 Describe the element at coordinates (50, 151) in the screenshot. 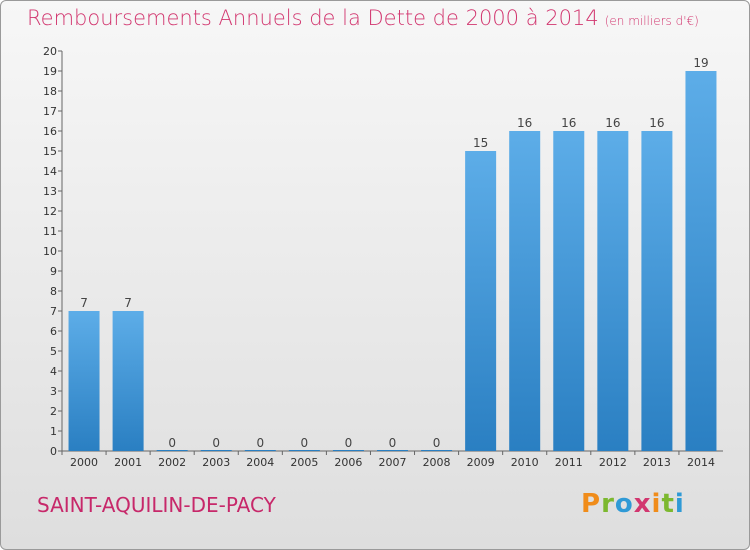

I see `y-tick-label: 15` at that location.